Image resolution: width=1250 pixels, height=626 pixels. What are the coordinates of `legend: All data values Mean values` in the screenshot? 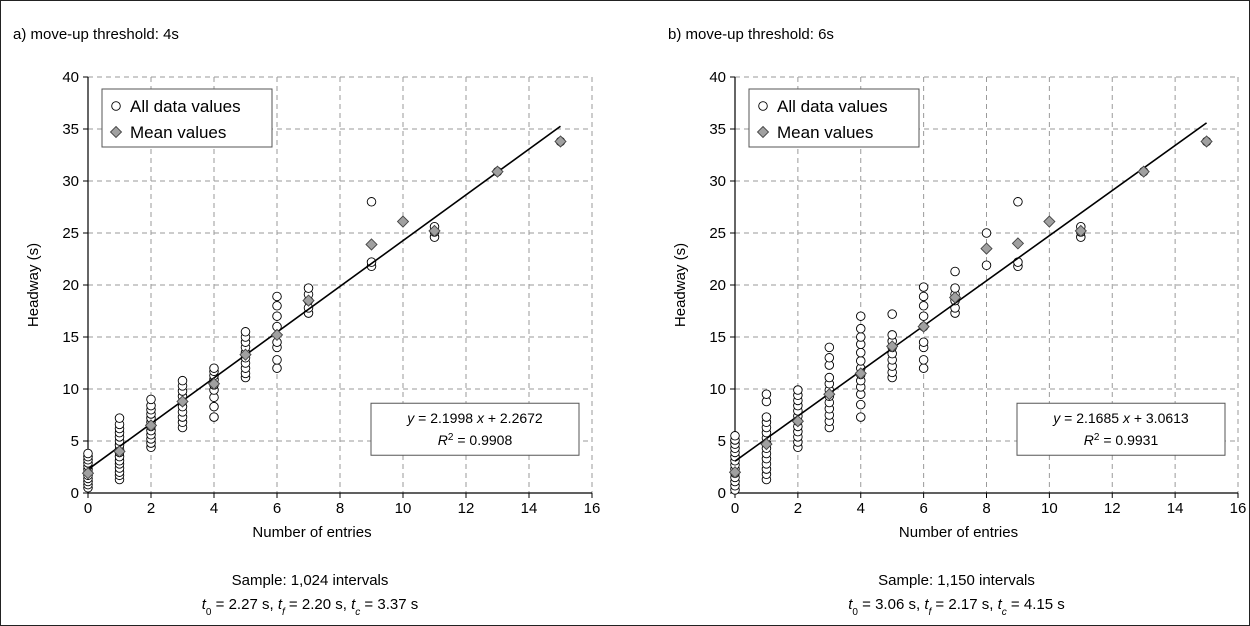 It's located at (187, 118).